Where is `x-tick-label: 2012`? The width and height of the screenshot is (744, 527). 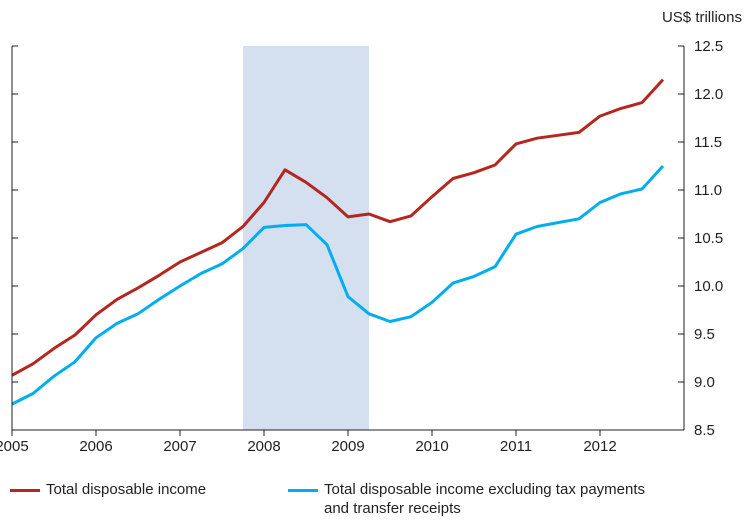
x-tick-label: 2012 is located at coordinates (599, 446).